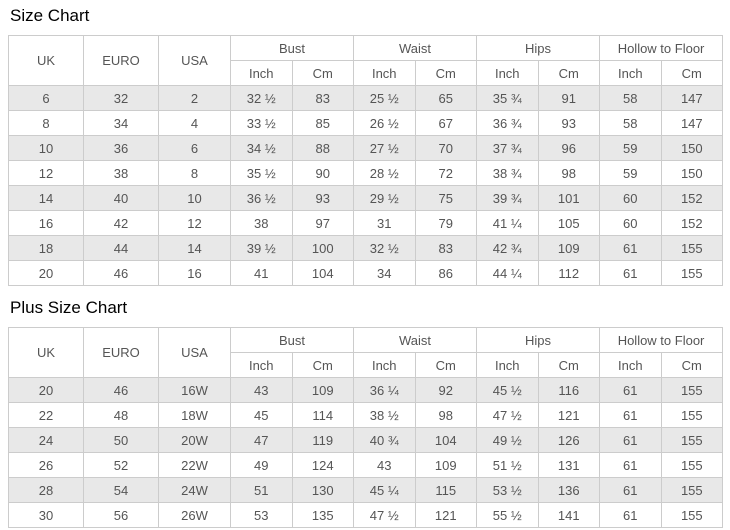 The width and height of the screenshot is (730, 530). Describe the element at coordinates (384, 490) in the screenshot. I see `table-cell: 45 ¼` at that location.